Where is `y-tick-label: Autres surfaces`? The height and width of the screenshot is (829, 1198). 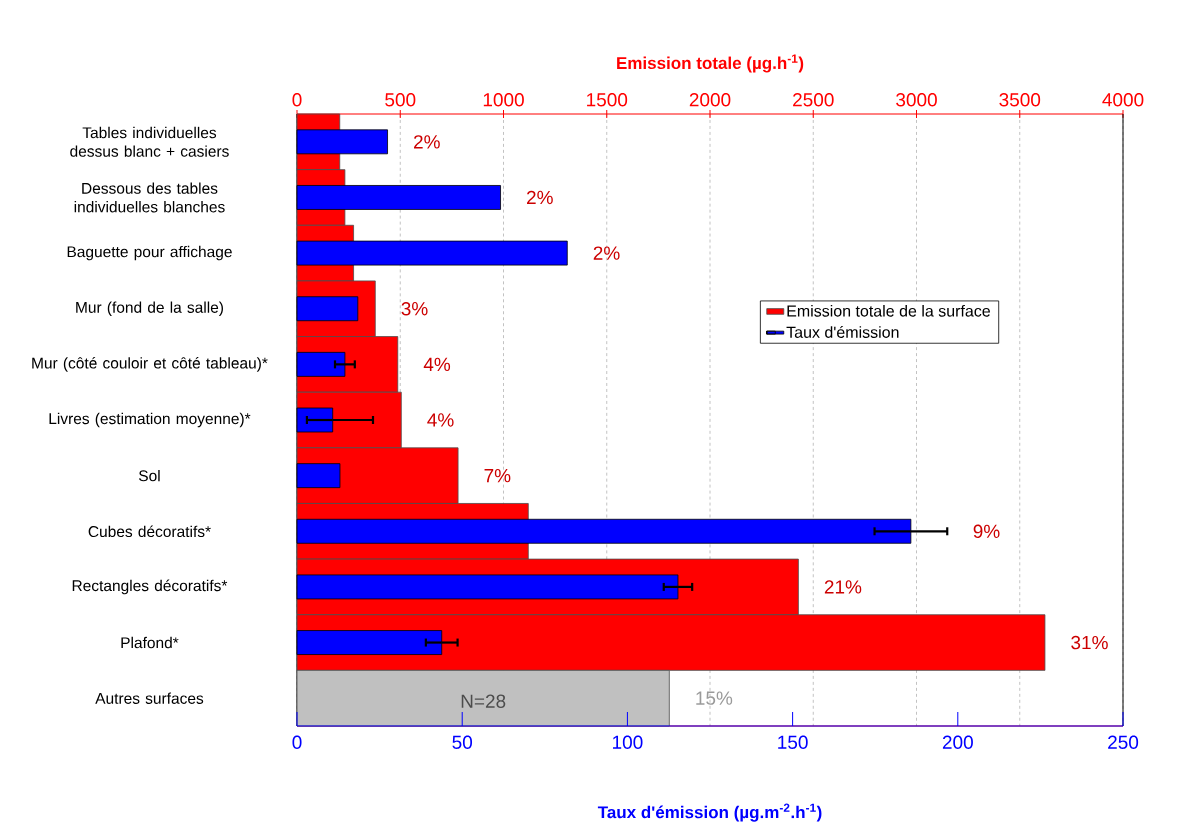
y-tick-label: Autres surfaces is located at coordinates (149, 698).